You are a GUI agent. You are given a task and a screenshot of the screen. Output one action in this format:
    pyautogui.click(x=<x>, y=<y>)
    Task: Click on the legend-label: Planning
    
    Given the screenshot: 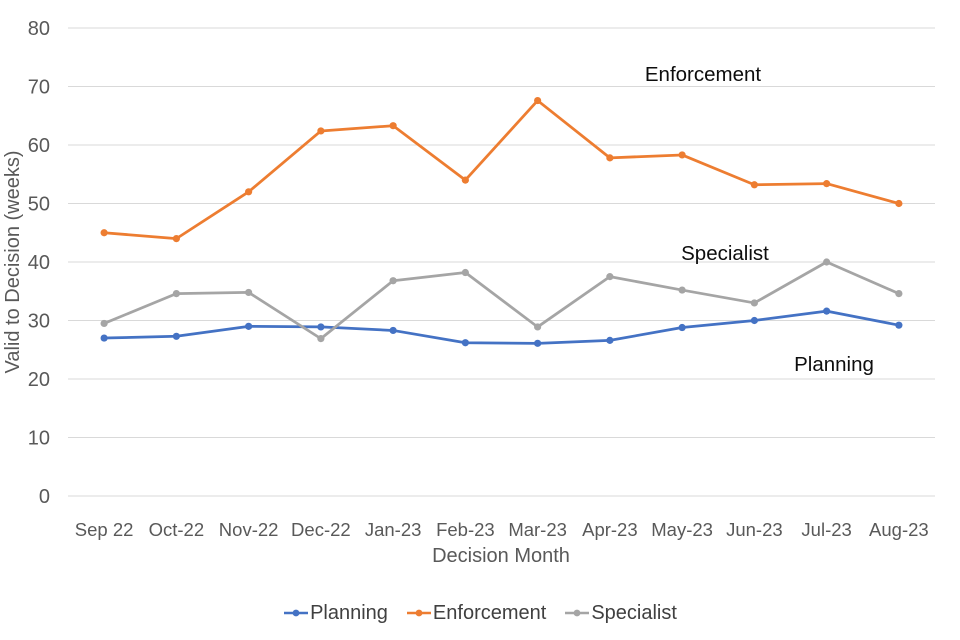 What is the action you would take?
    pyautogui.click(x=349, y=613)
    